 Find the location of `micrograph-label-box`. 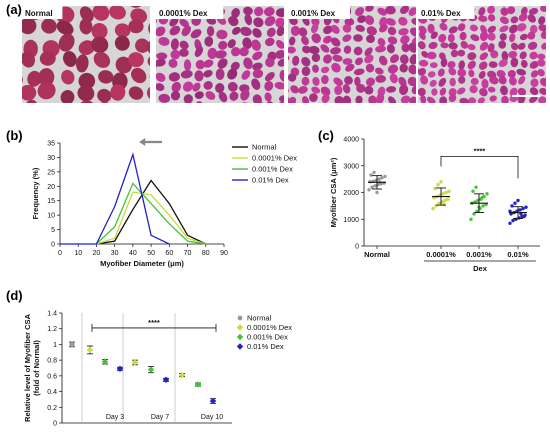

micrograph-label-box is located at coordinates (319, 12).